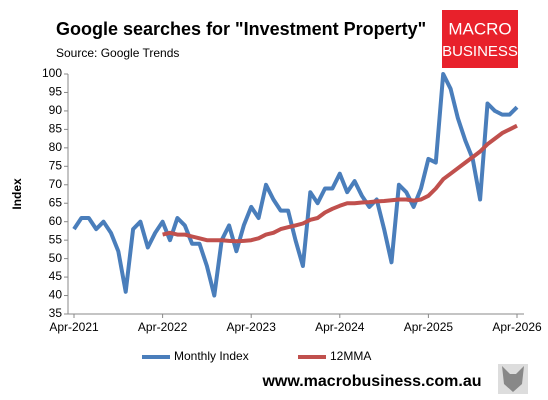  I want to click on x-tick-label: Apr-2021, so click(74, 327).